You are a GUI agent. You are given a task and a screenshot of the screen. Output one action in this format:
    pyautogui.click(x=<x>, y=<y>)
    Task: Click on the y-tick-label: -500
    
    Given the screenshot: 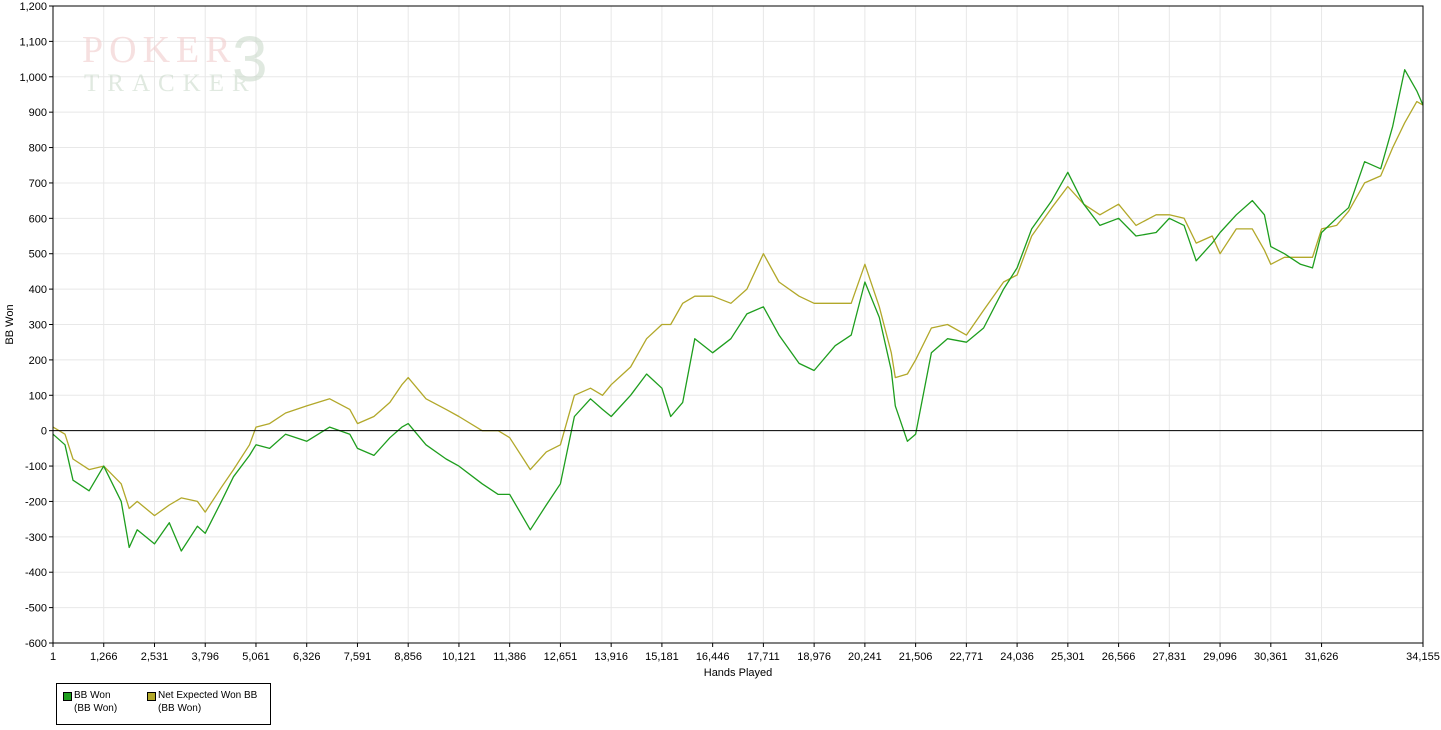 What is the action you would take?
    pyautogui.click(x=36, y=609)
    